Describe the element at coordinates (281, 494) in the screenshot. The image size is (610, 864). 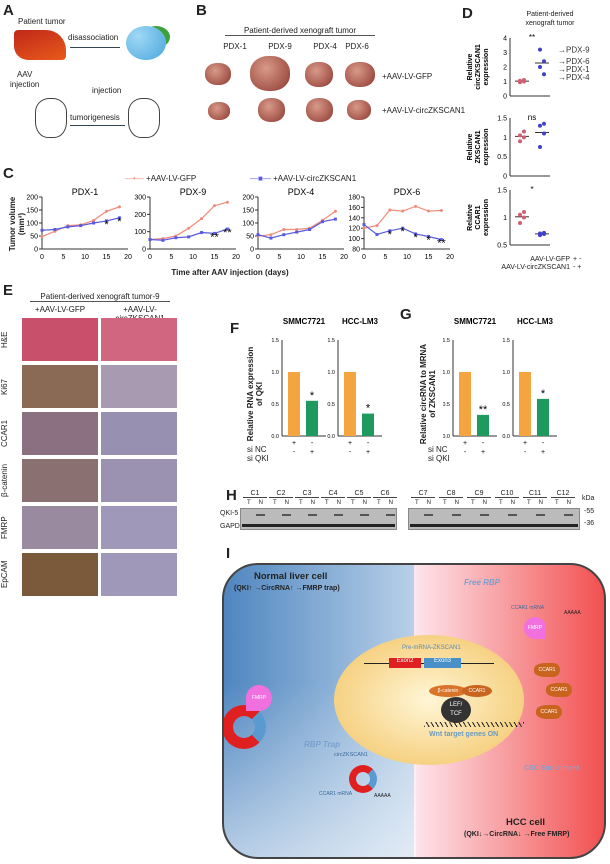
I see `lane-group-label: C2` at that location.